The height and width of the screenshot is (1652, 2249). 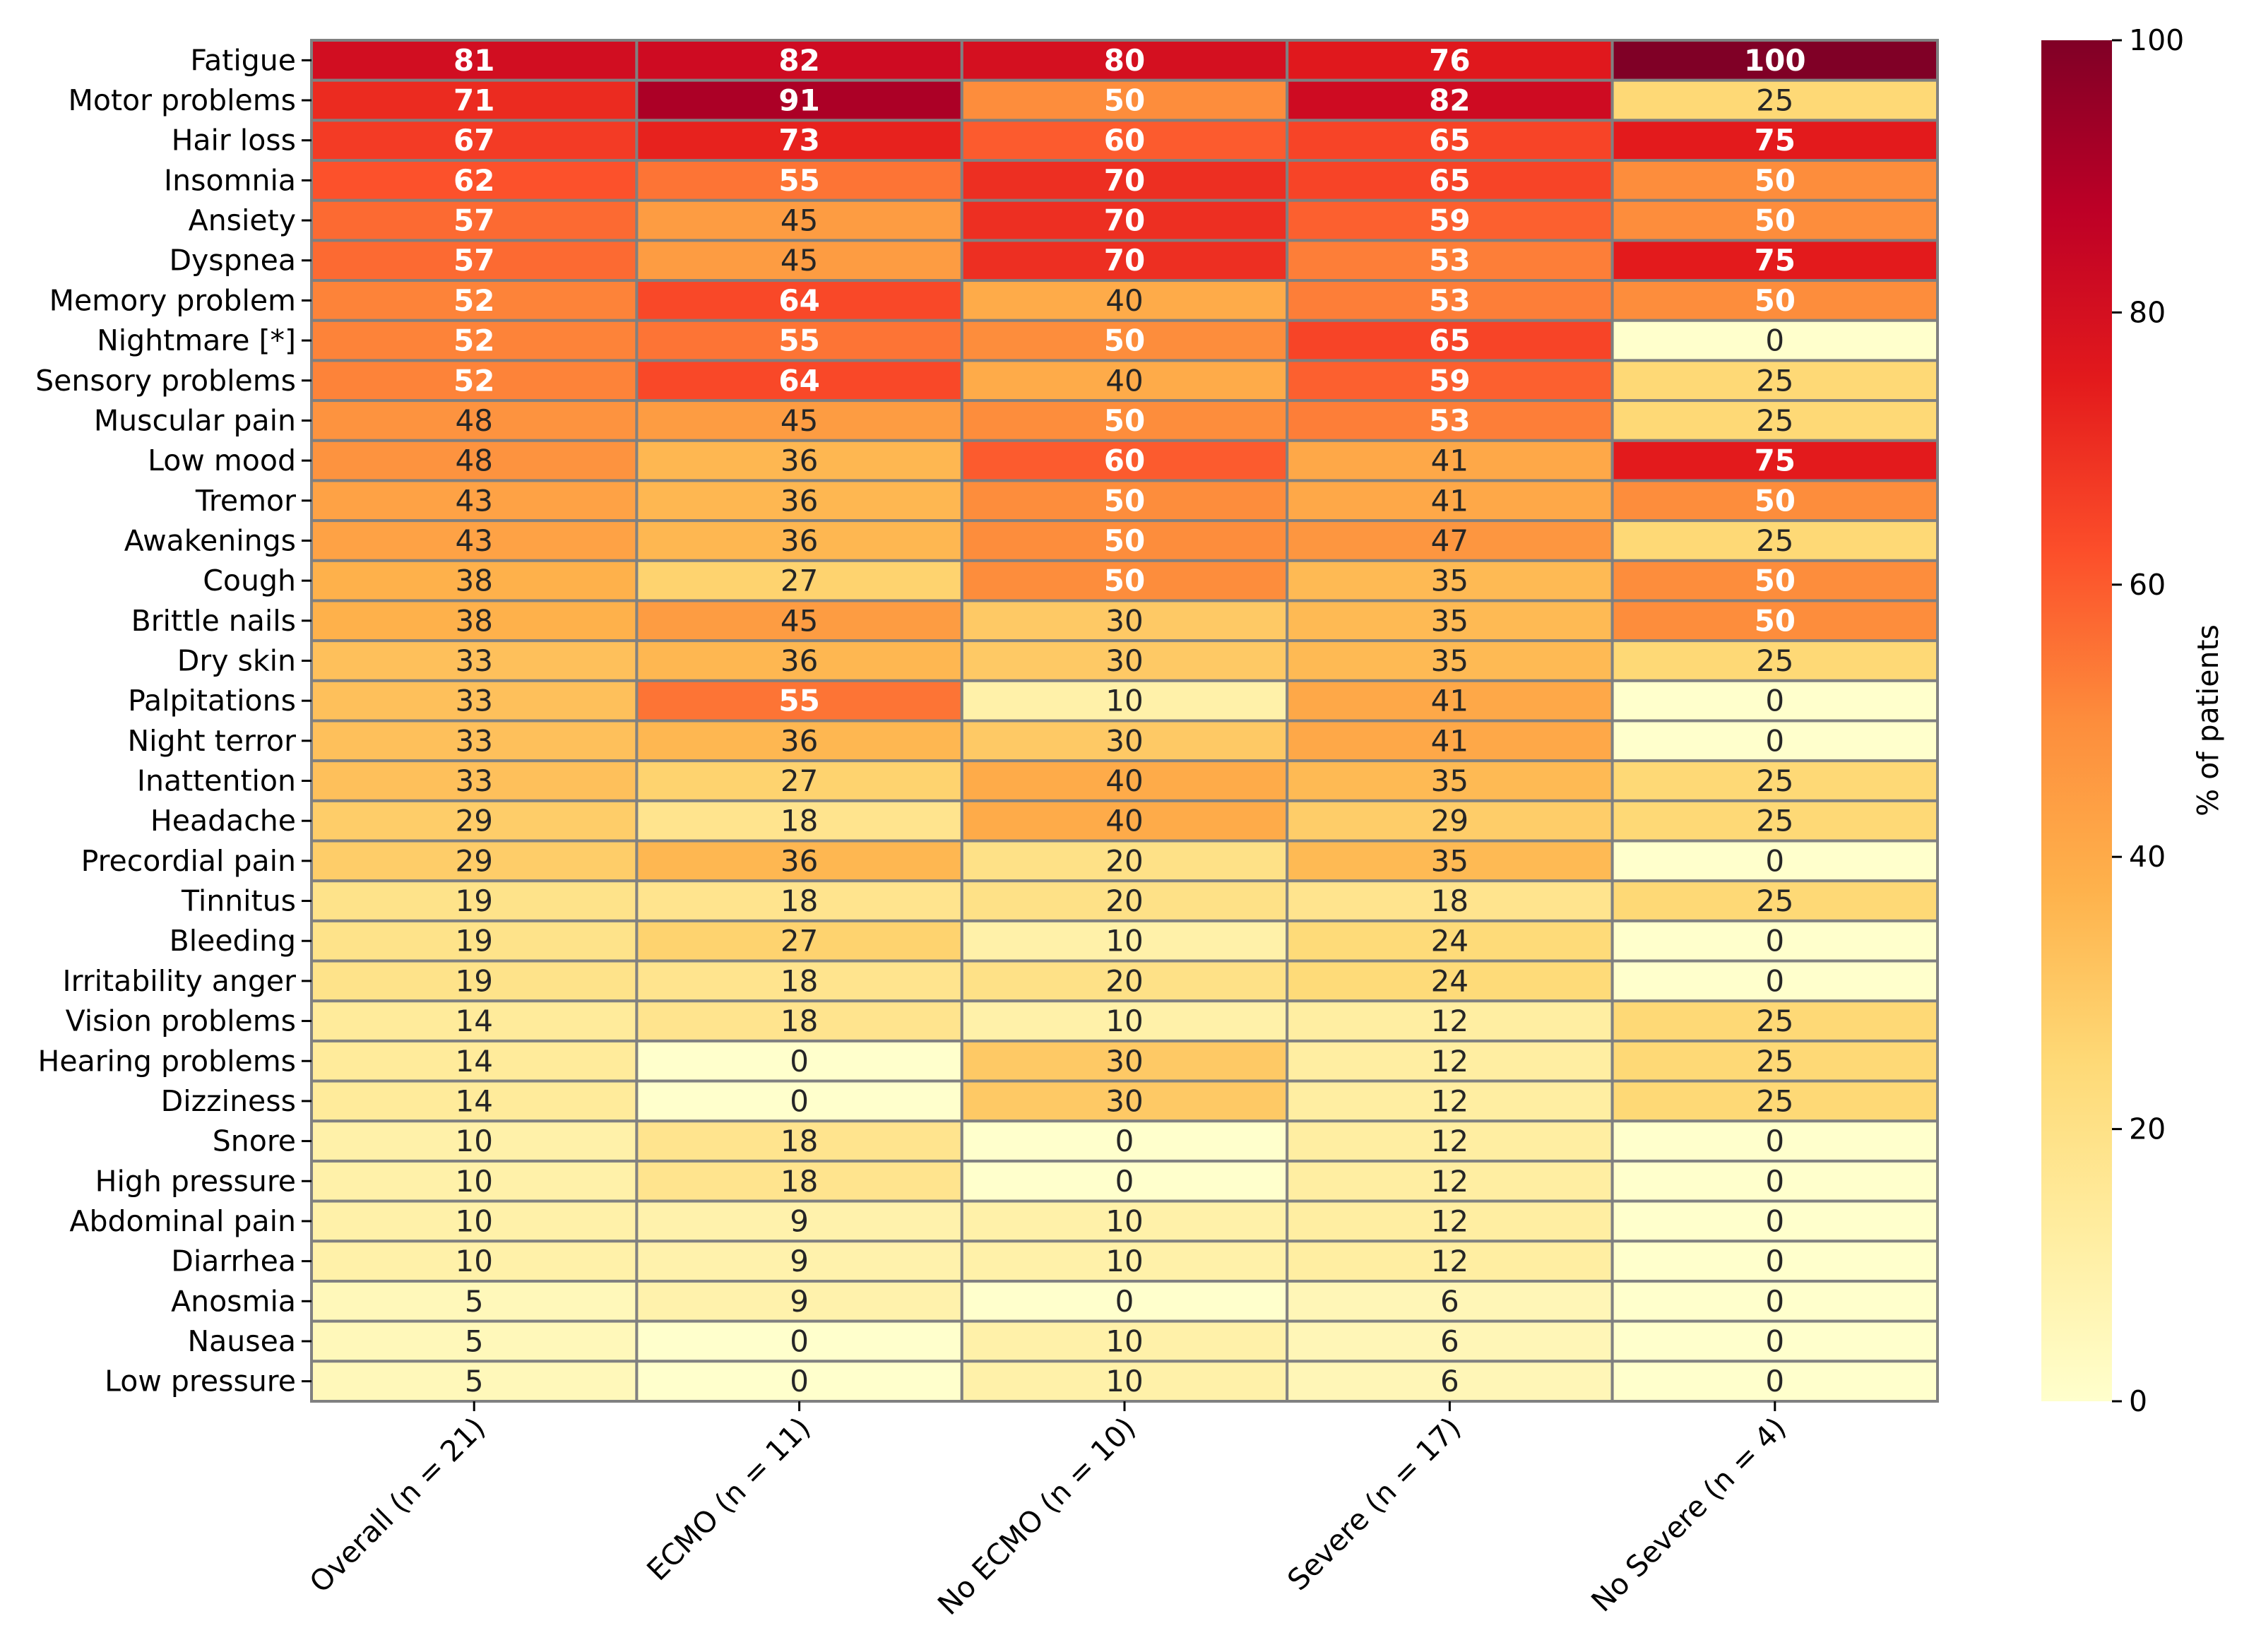 What do you see at coordinates (182, 100) in the screenshot?
I see `y-tick-label: Motor problems` at bounding box center [182, 100].